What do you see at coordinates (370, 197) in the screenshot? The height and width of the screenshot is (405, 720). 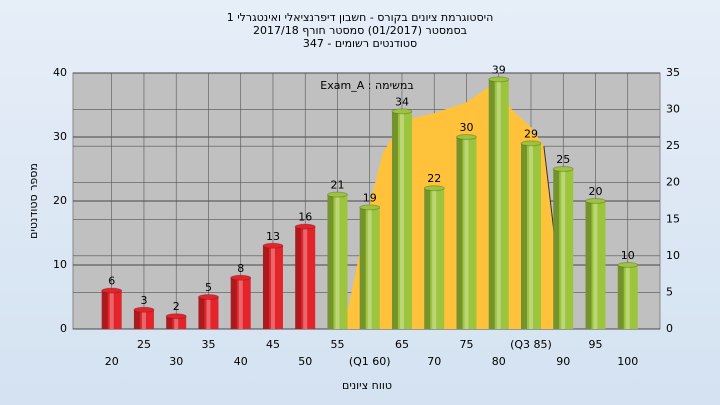 I see `value-label: 19` at bounding box center [370, 197].